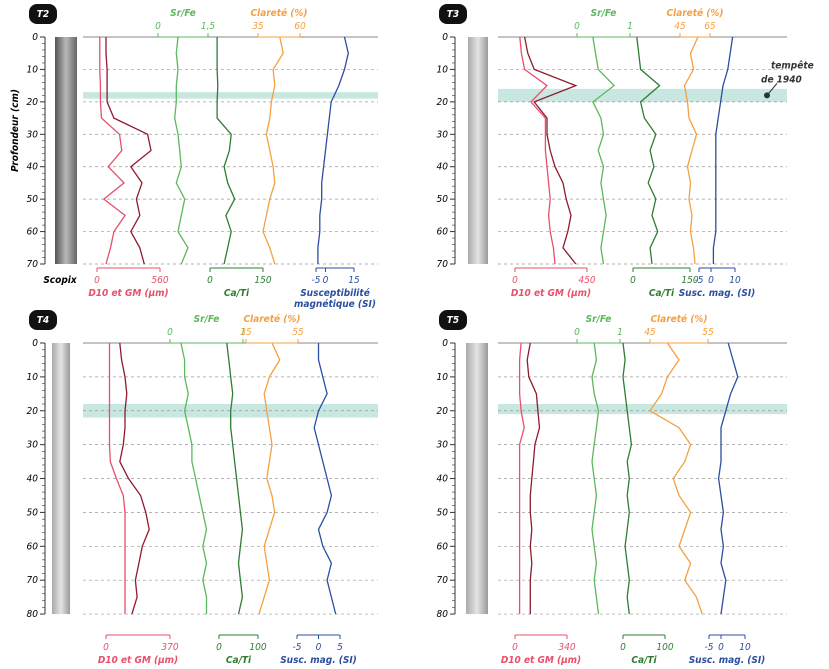 This screenshot has height=669, width=829. I want to click on x-tick-label: 370, so click(169, 647).